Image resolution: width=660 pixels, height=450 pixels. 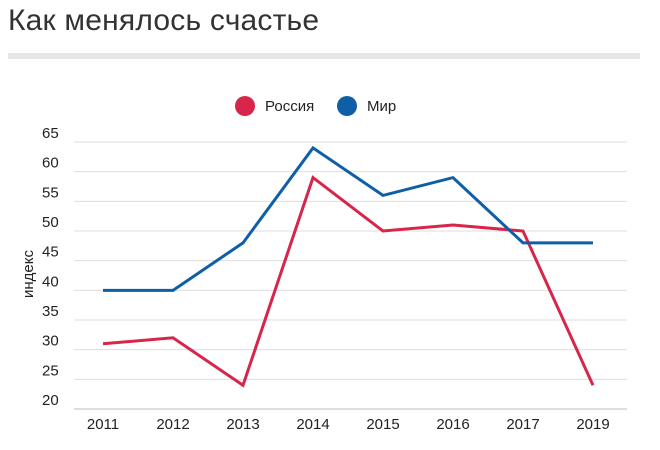 I want to click on y-tick-label: 45, so click(x=50, y=252).